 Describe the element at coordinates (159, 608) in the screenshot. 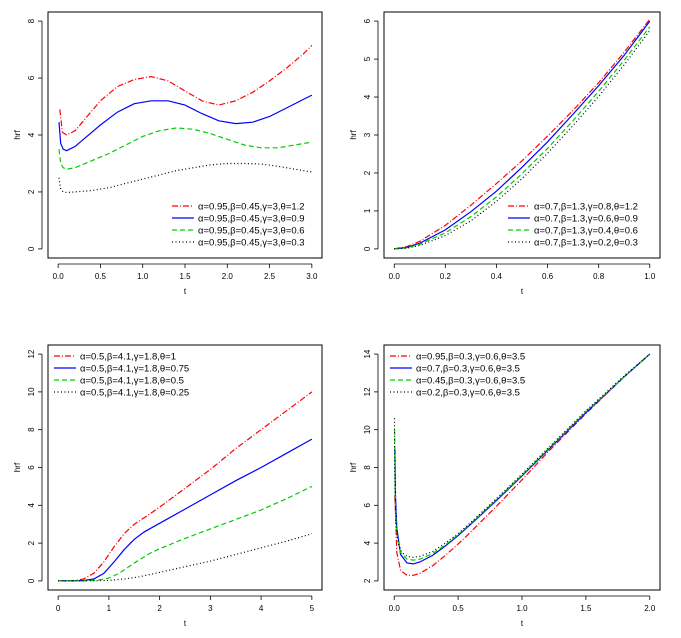

I see `x-tick-label: 2` at that location.